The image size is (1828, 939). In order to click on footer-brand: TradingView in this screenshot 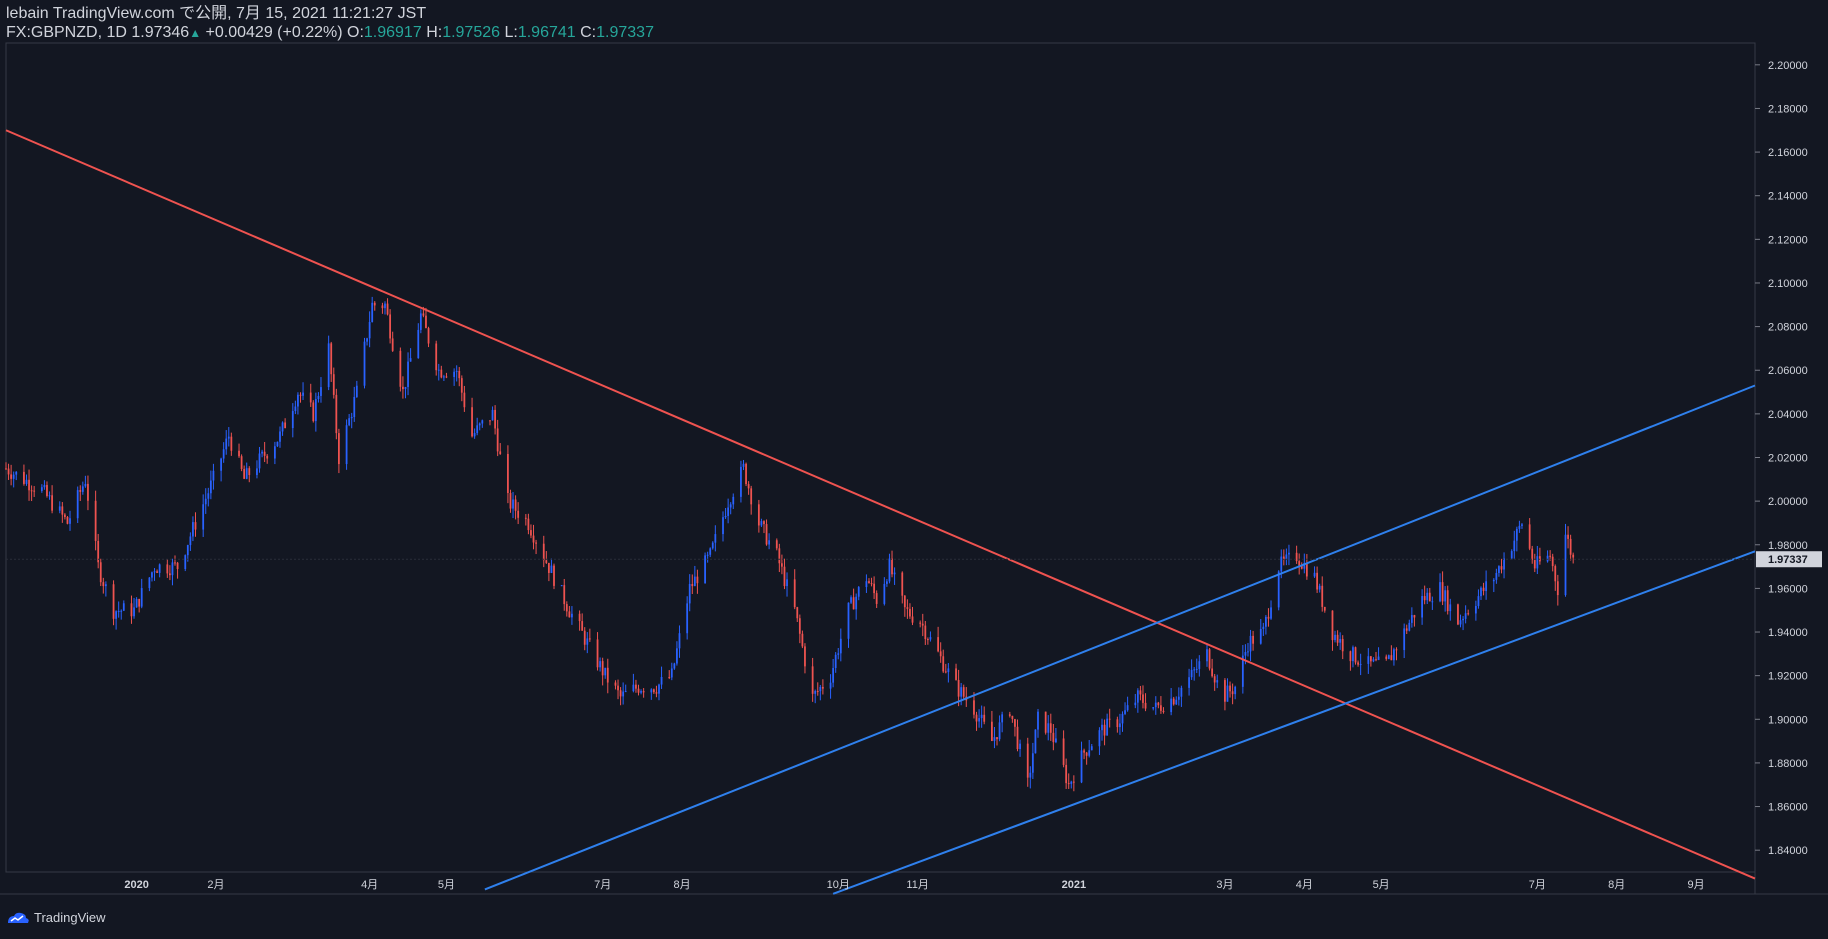, I will do `click(56, 917)`.